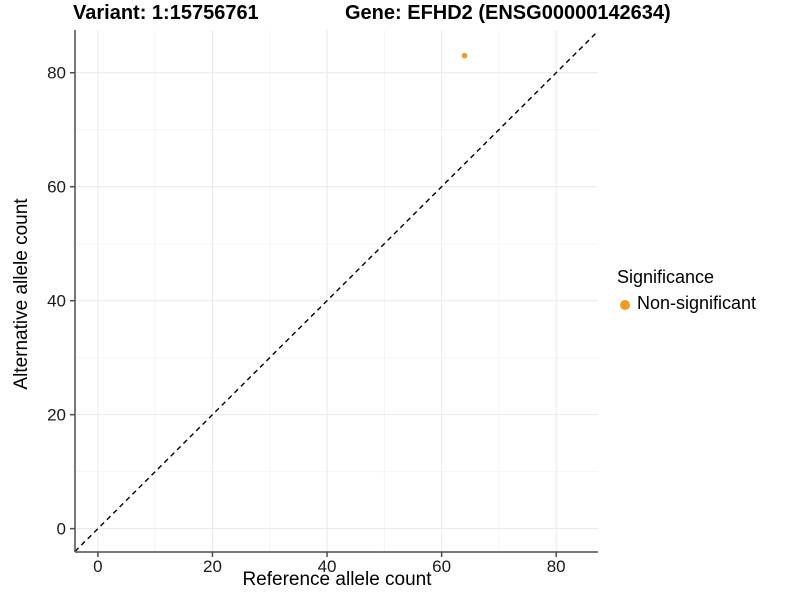  Describe the element at coordinates (21, 294) in the screenshot. I see `y-axis-title: Alternative allele count` at that location.